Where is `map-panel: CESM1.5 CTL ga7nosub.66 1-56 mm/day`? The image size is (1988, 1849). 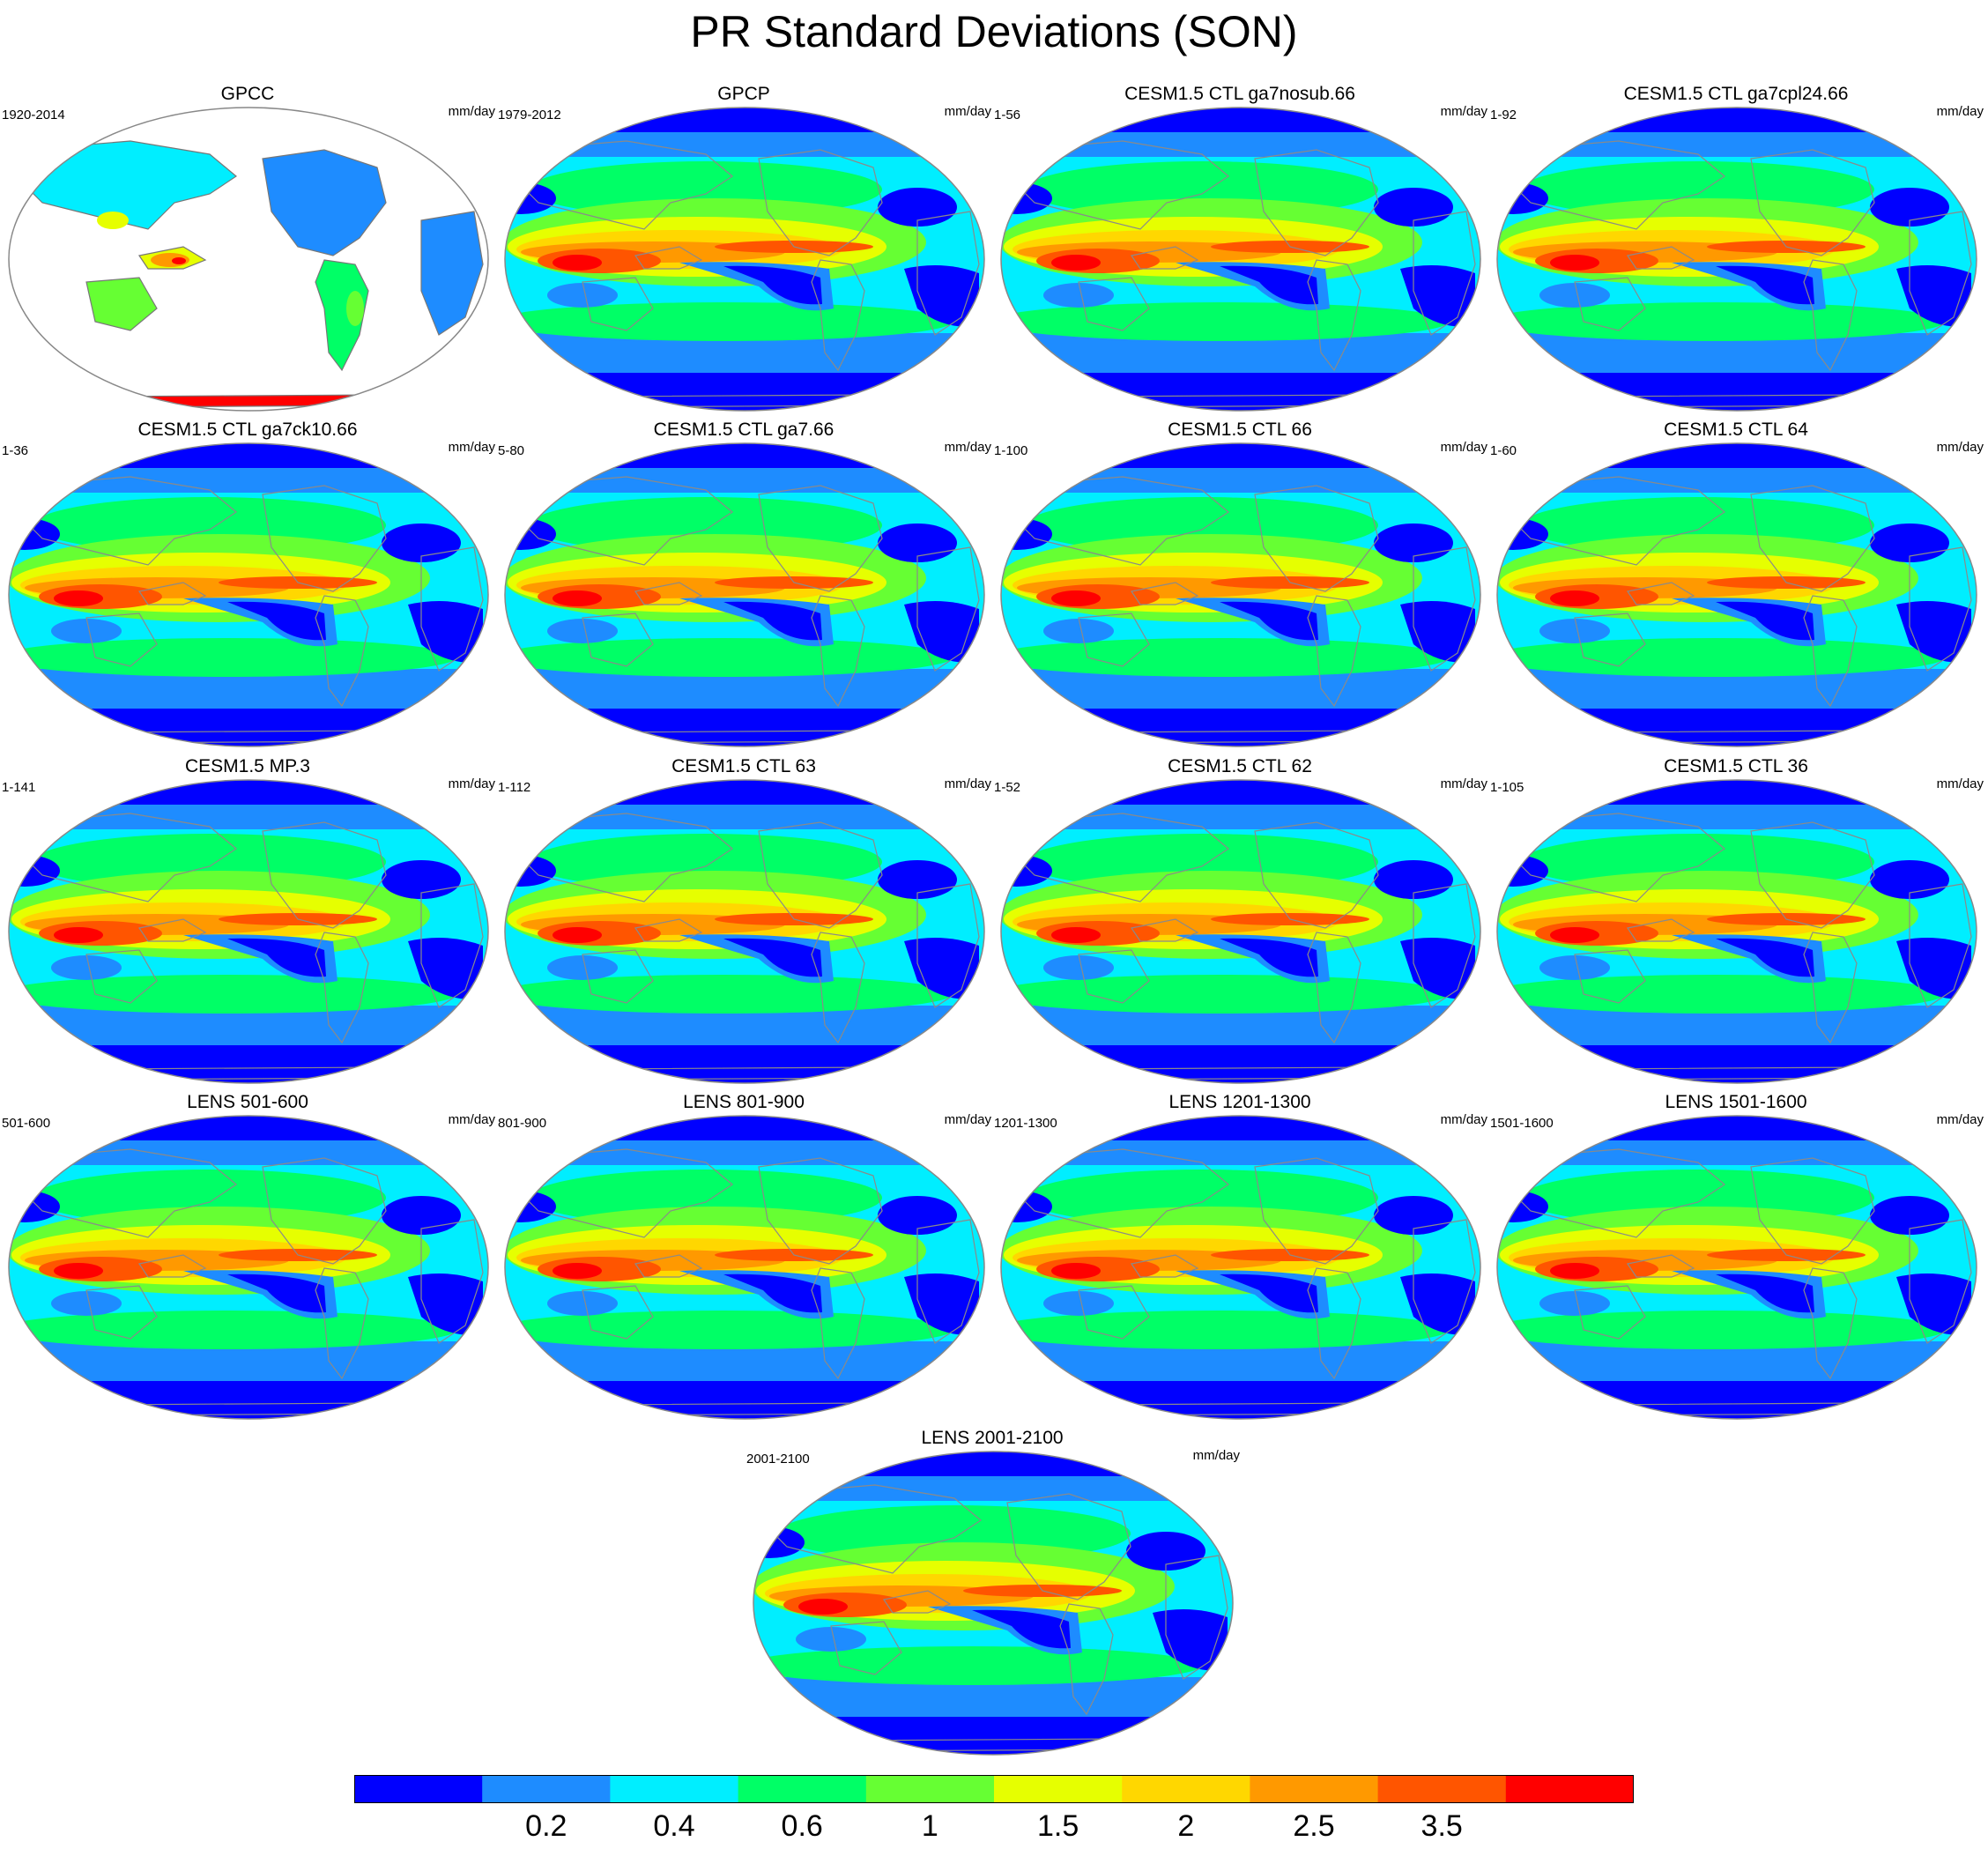
map-panel: CESM1.5 CTL ga7nosub.66 1-56 mm/day is located at coordinates (1240, 250).